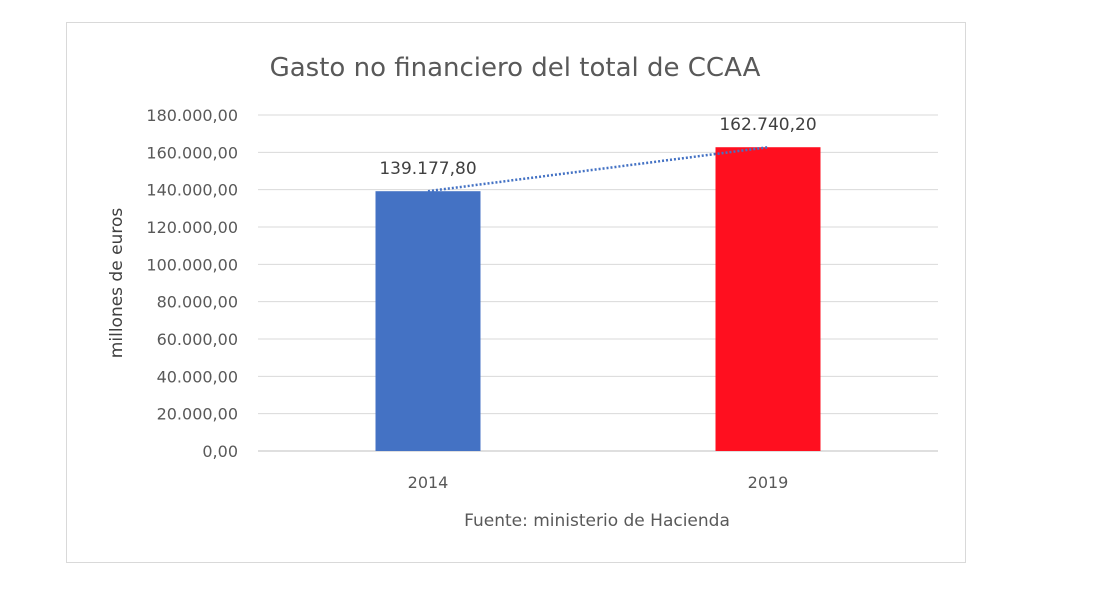  I want to click on x-tick-label: 2019, so click(768, 482).